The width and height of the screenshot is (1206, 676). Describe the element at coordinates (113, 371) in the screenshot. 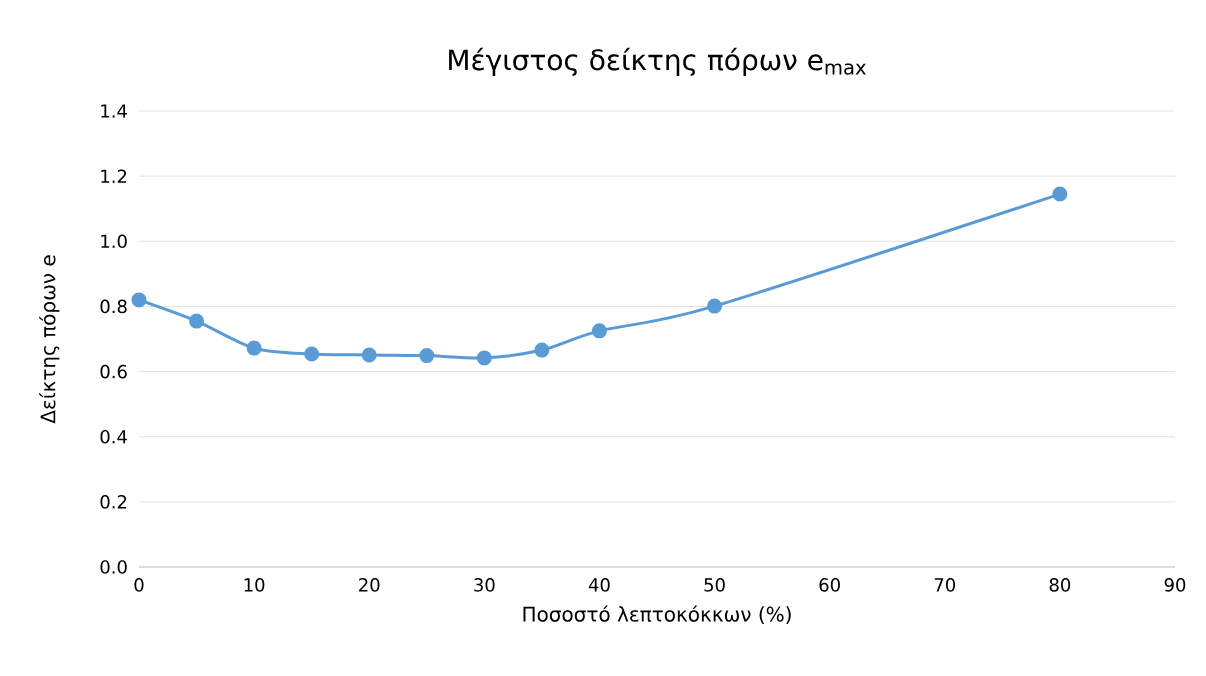

I see `y-tick-label: 0.6` at that location.